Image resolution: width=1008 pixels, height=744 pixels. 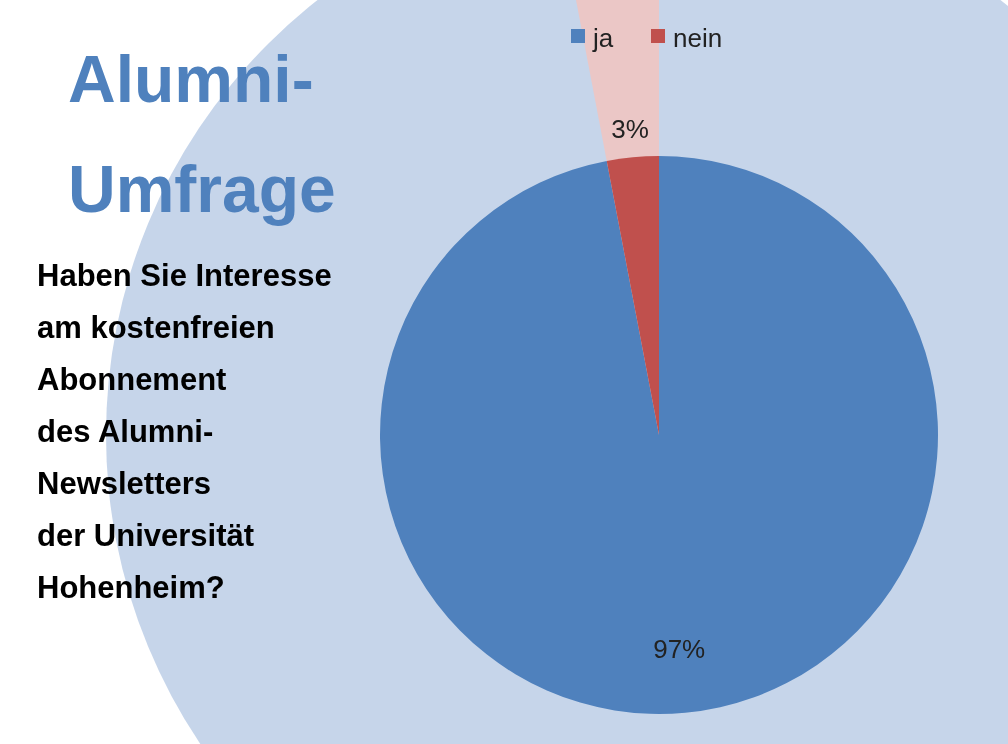 I want to click on pie-slice, so click(x=632, y=295).